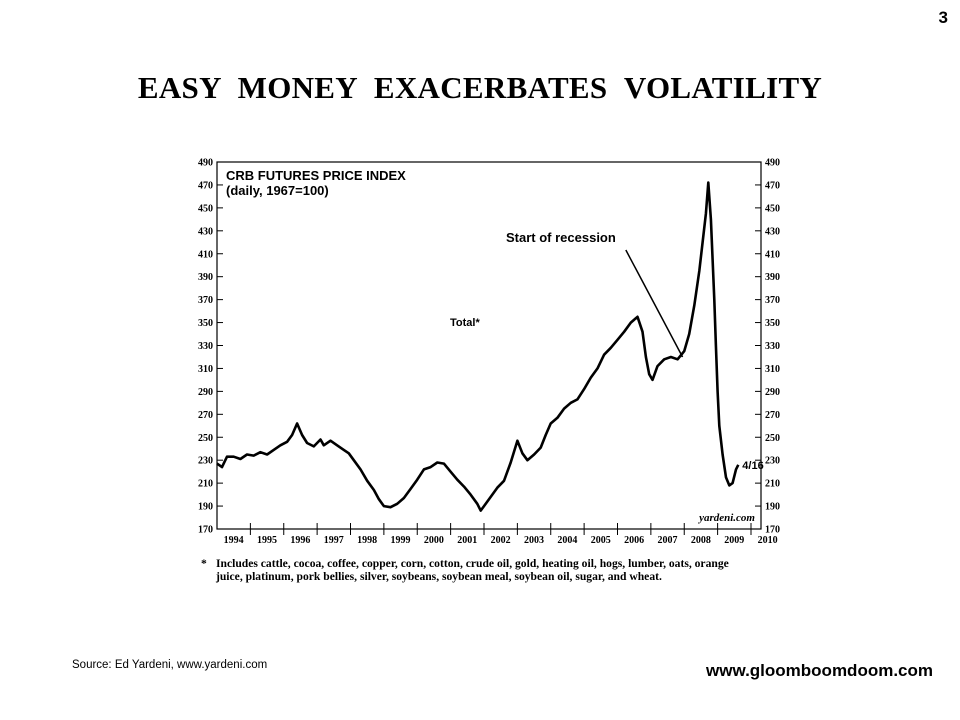 This screenshot has height=720, width=960. What do you see at coordinates (401, 540) in the screenshot?
I see `x-tick-label: 1999` at bounding box center [401, 540].